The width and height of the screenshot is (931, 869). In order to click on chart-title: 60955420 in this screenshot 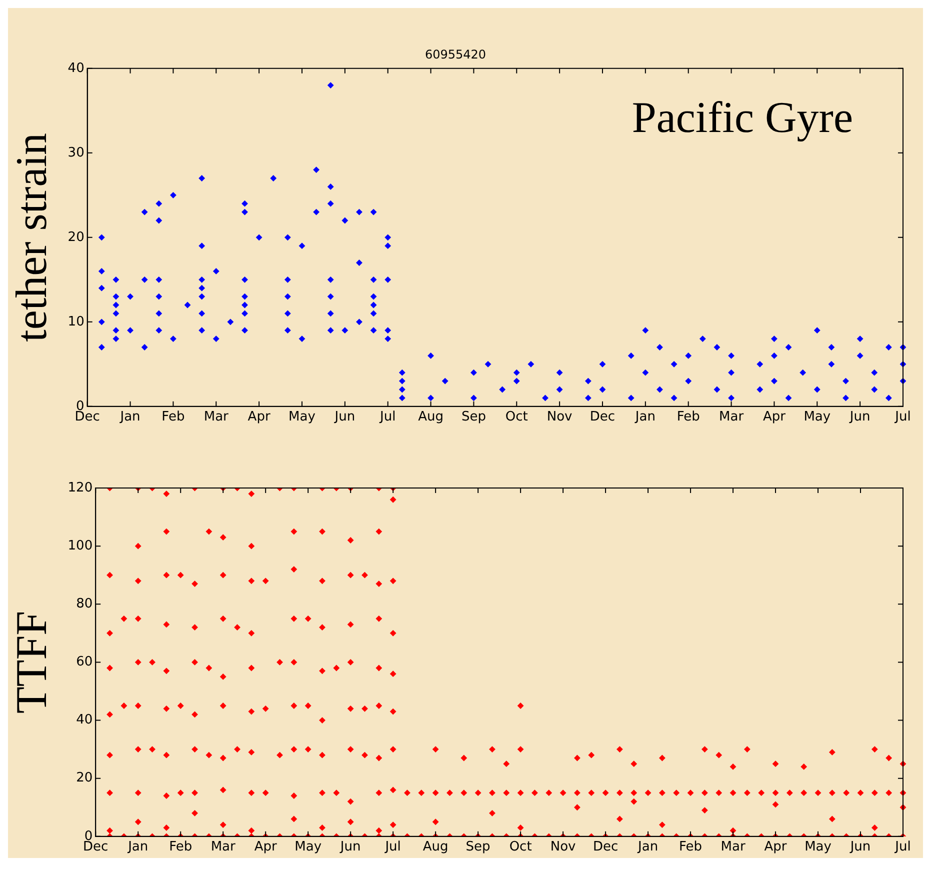, I will do `click(455, 54)`.